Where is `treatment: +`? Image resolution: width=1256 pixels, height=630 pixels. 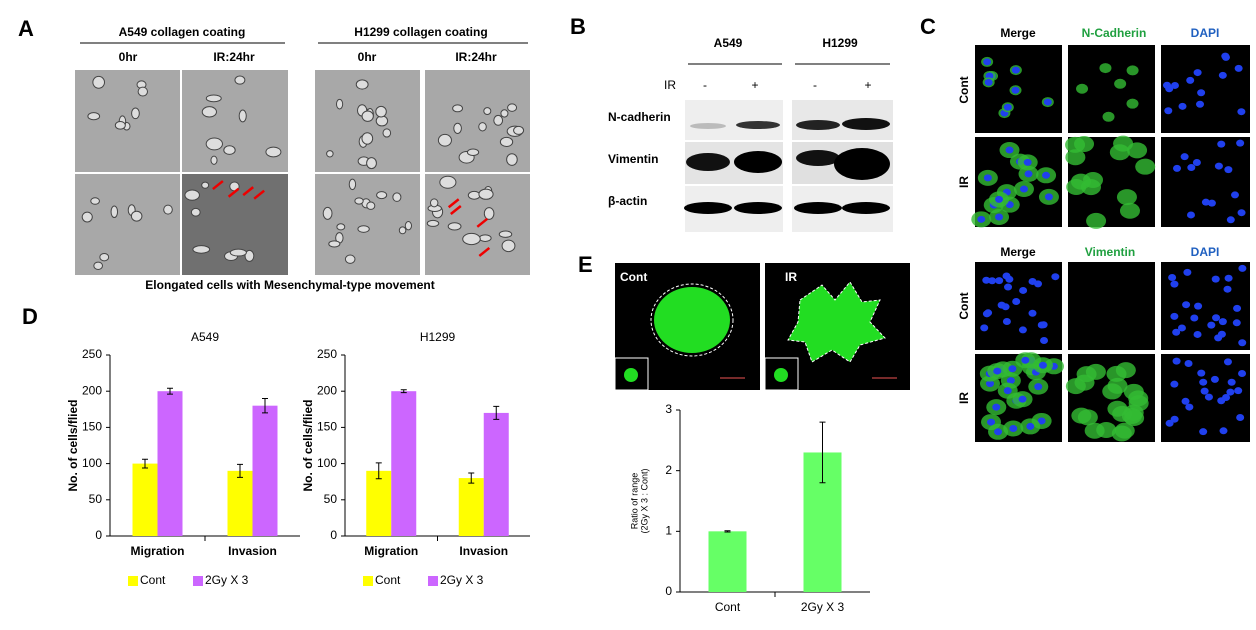
treatment: + is located at coordinates (867, 85).